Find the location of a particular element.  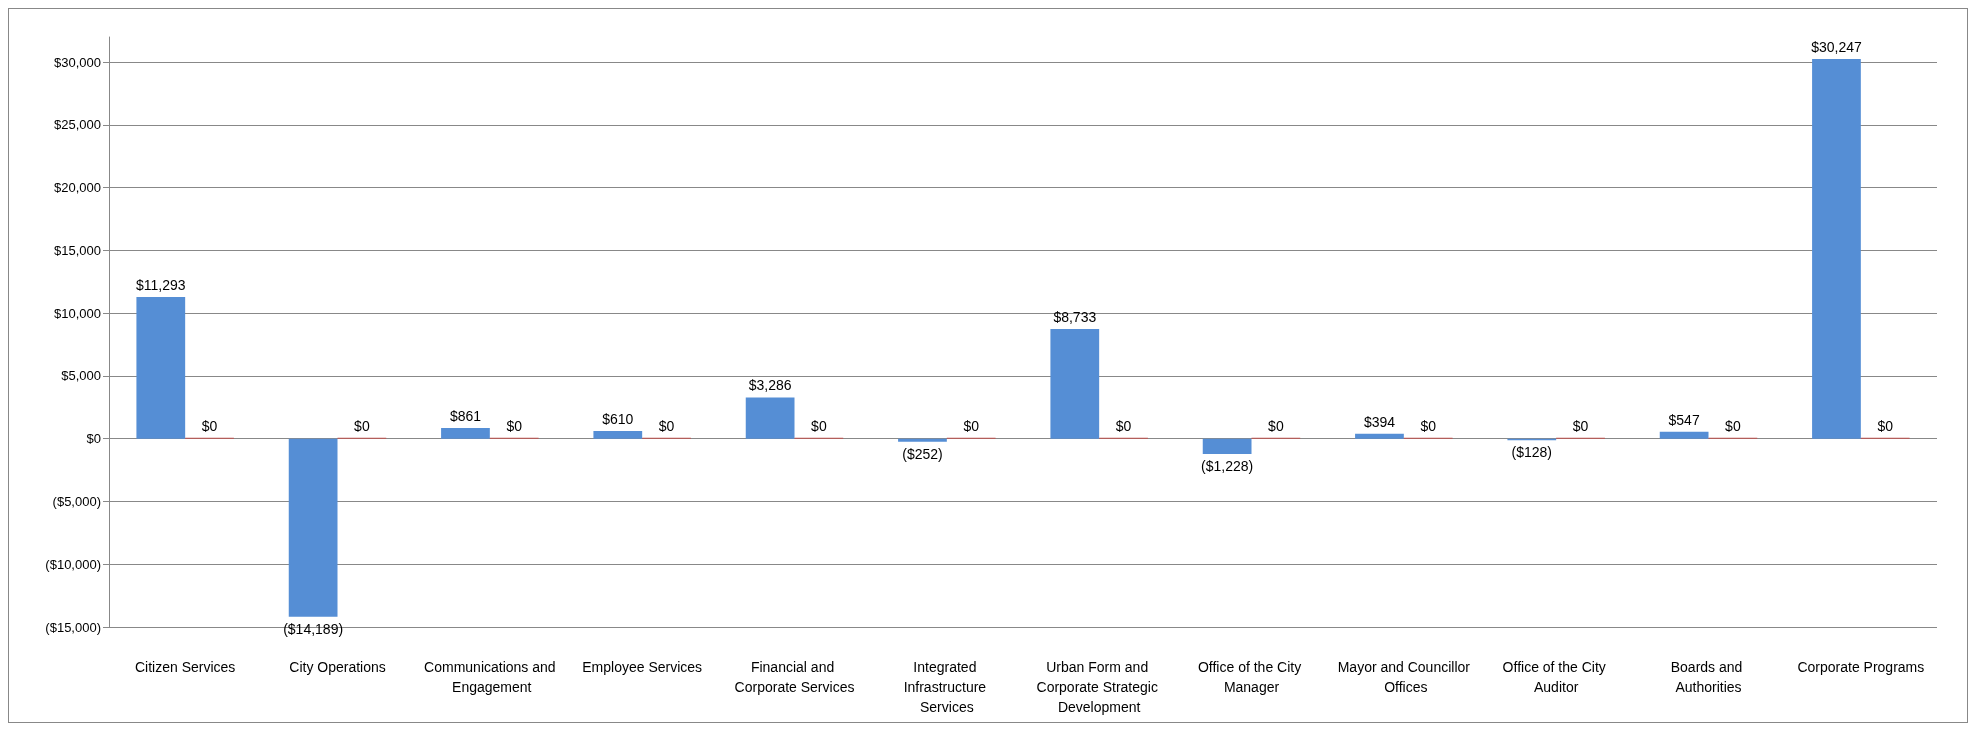

y-tick-label: ($10,000) is located at coordinates (73, 564).